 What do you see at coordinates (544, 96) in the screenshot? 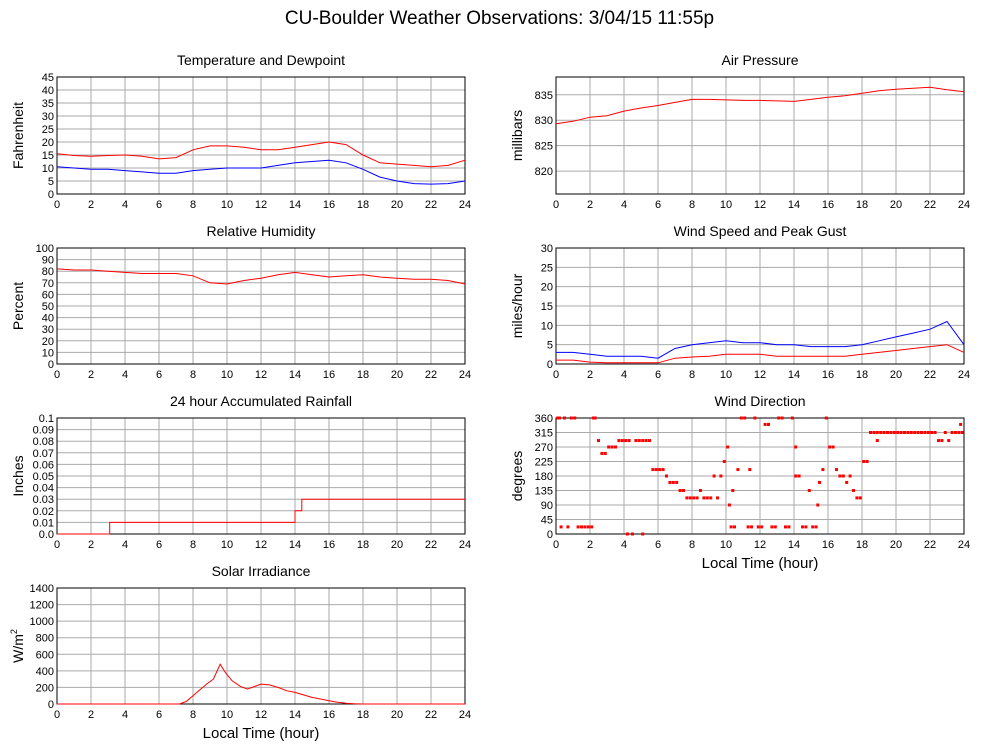
I see `y-tick-label: 835` at bounding box center [544, 96].